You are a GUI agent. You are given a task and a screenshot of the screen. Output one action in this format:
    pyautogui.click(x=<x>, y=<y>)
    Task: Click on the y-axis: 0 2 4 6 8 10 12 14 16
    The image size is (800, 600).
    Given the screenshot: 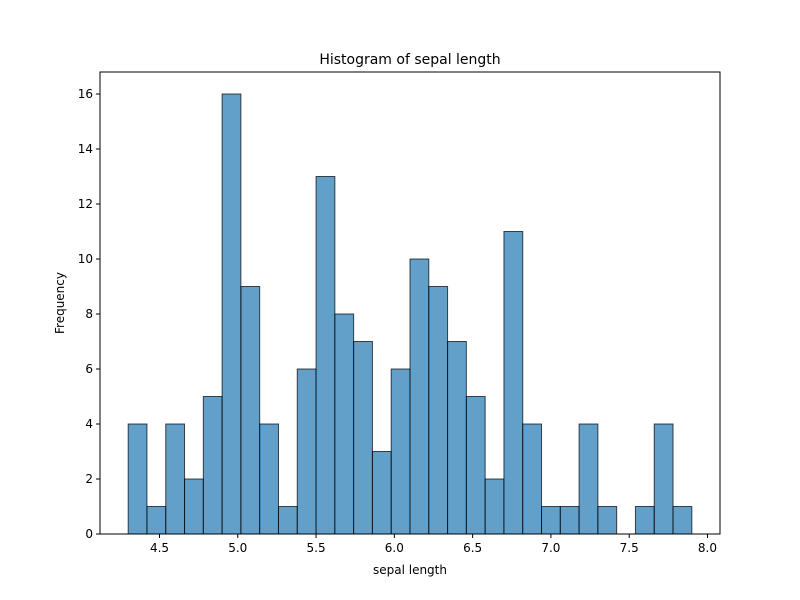 What is the action you would take?
    pyautogui.click(x=89, y=314)
    